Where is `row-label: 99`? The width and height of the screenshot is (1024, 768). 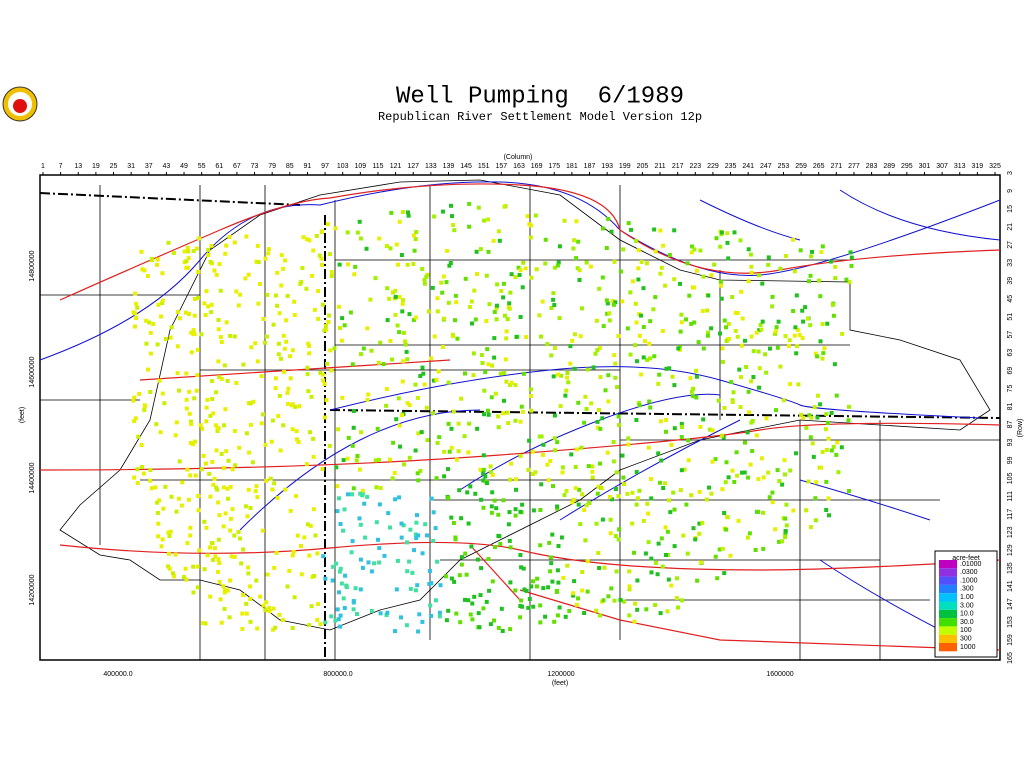 row-label: 99 is located at coordinates (1010, 460).